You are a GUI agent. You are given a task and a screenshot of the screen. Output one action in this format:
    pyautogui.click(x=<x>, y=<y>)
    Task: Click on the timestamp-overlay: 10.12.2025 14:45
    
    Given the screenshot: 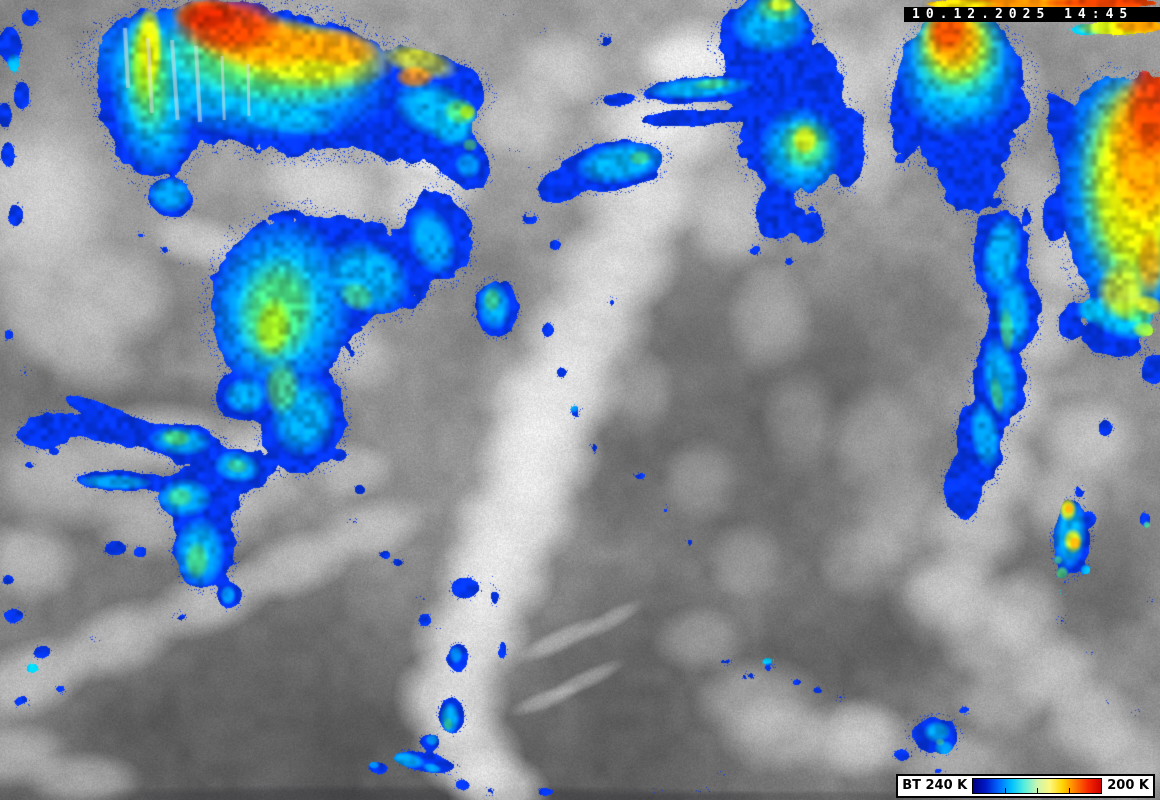 What is the action you would take?
    pyautogui.click(x=1032, y=14)
    